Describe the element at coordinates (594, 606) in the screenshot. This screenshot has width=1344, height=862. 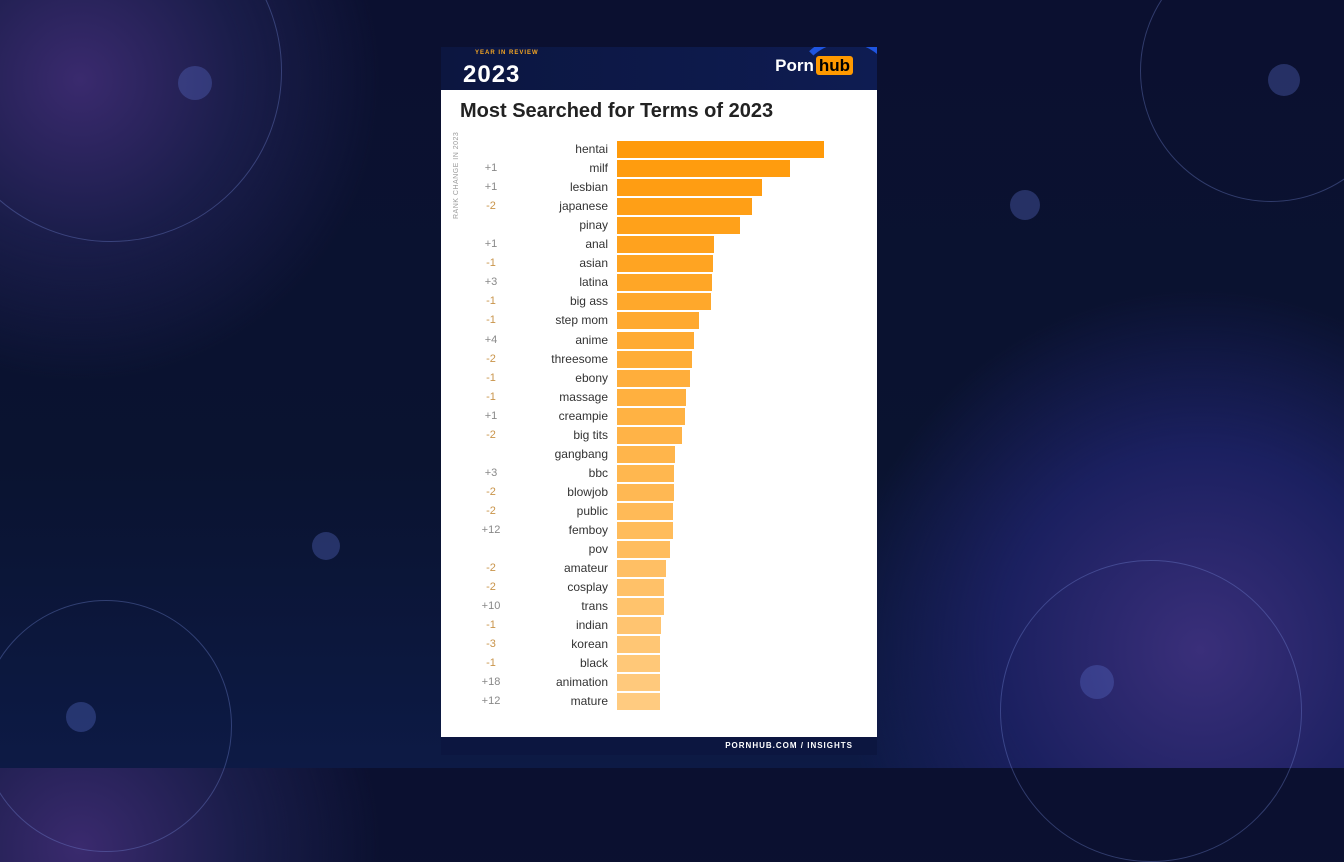
I see `term-label: trans` at that location.